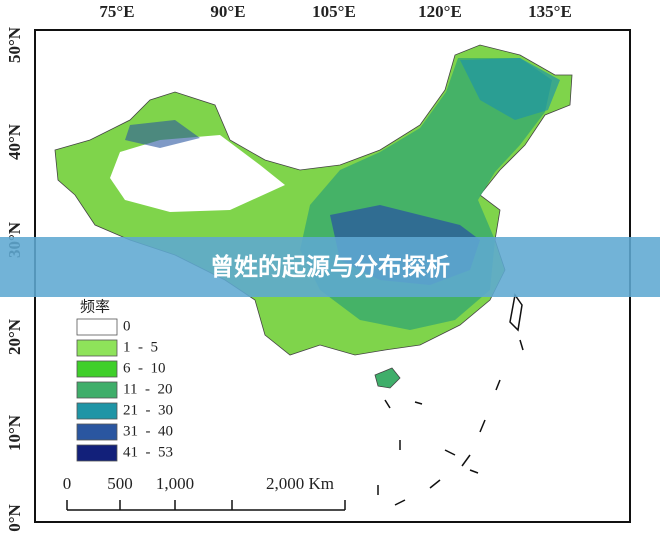 This screenshot has width=660, height=540. Describe the element at coordinates (144, 368) in the screenshot. I see `legend-label: 6 - 10` at that location.